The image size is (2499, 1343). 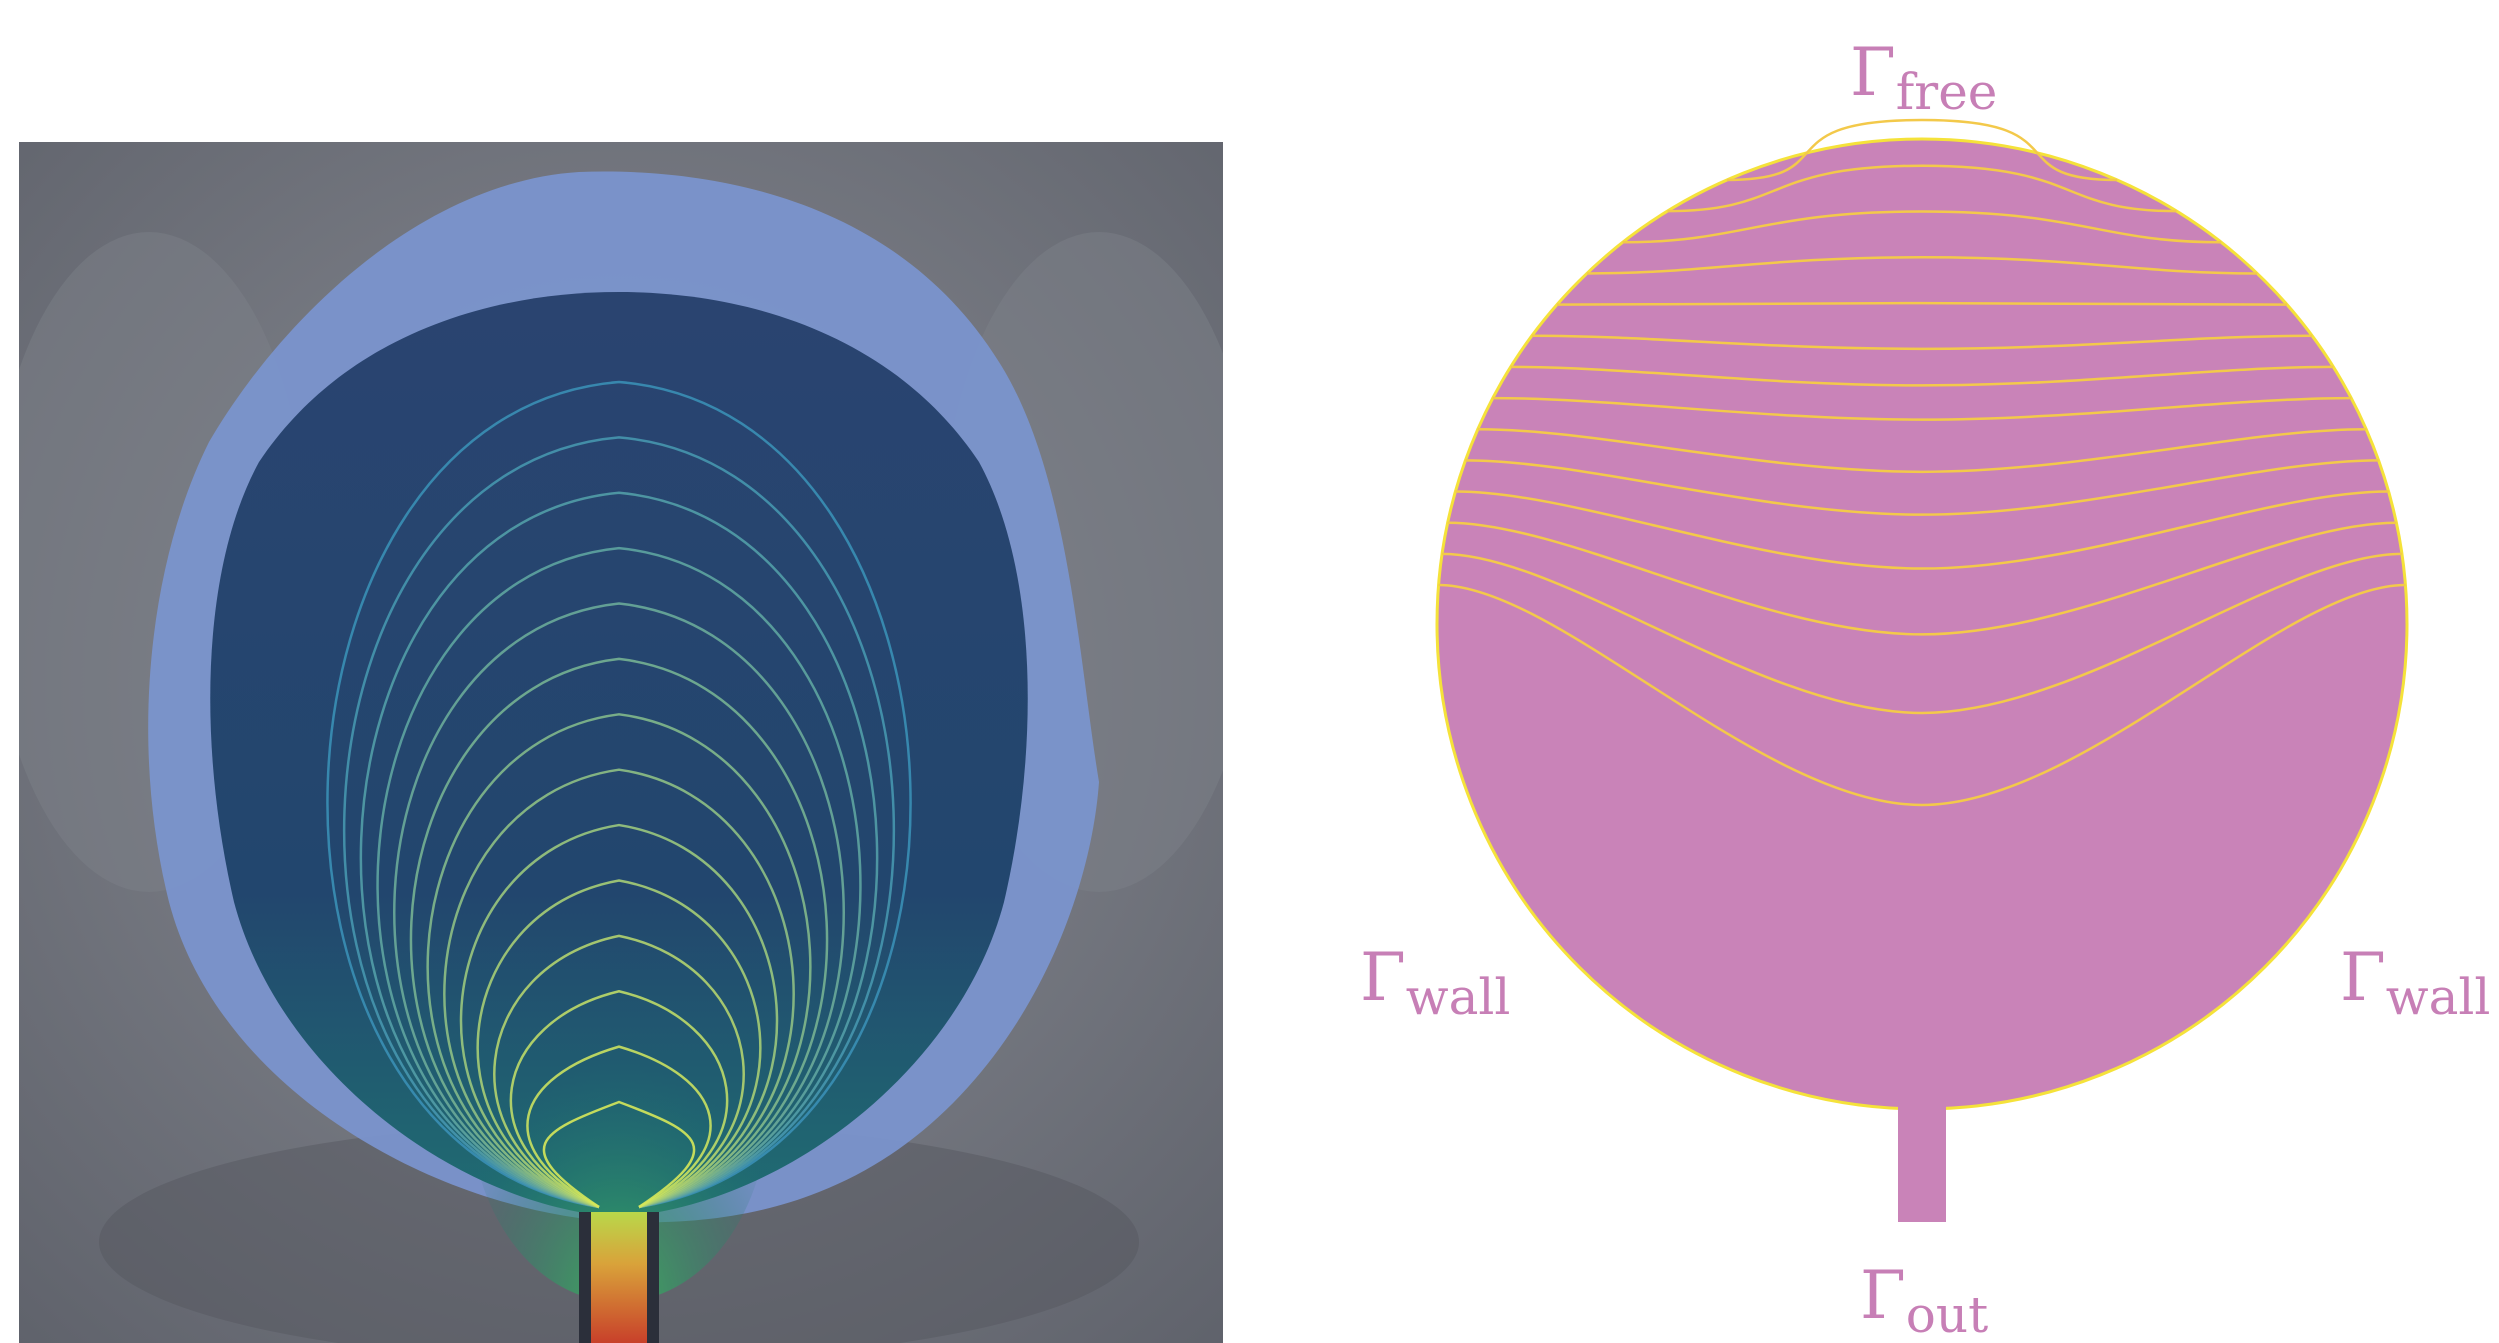 What do you see at coordinates (585, 1277) in the screenshot?
I see `outlet-stem-edge-left` at bounding box center [585, 1277].